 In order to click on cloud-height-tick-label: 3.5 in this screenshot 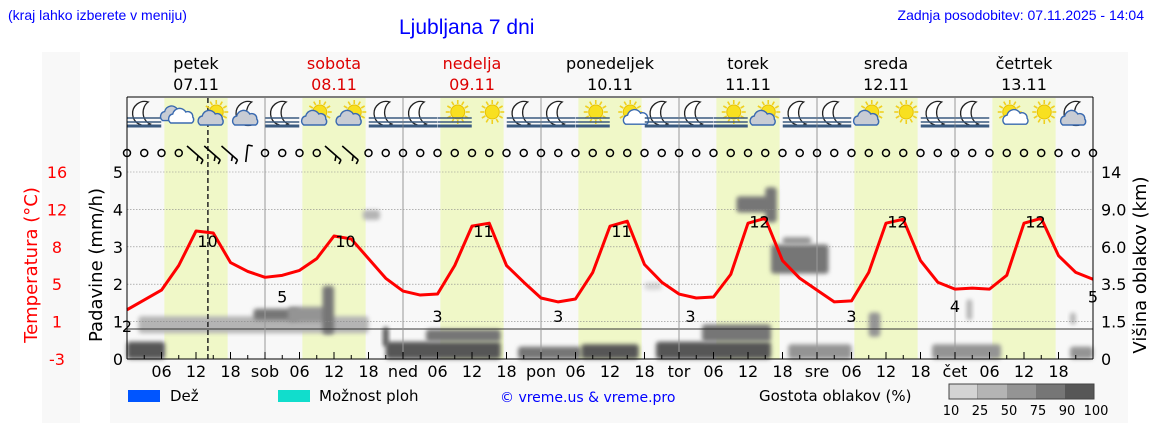, I will do `click(1113, 284)`.